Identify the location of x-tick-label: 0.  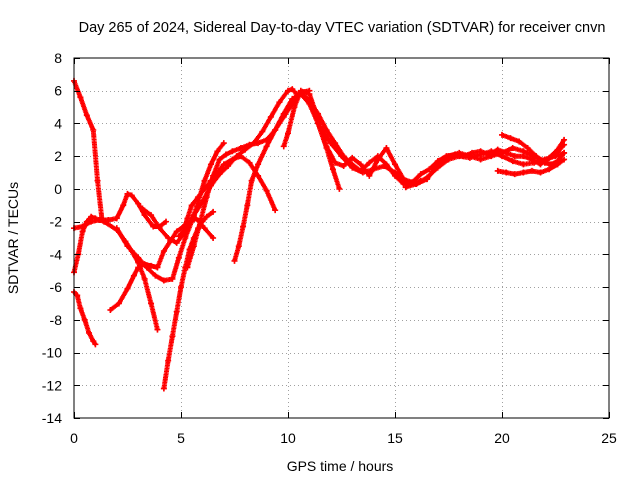
(74, 438).